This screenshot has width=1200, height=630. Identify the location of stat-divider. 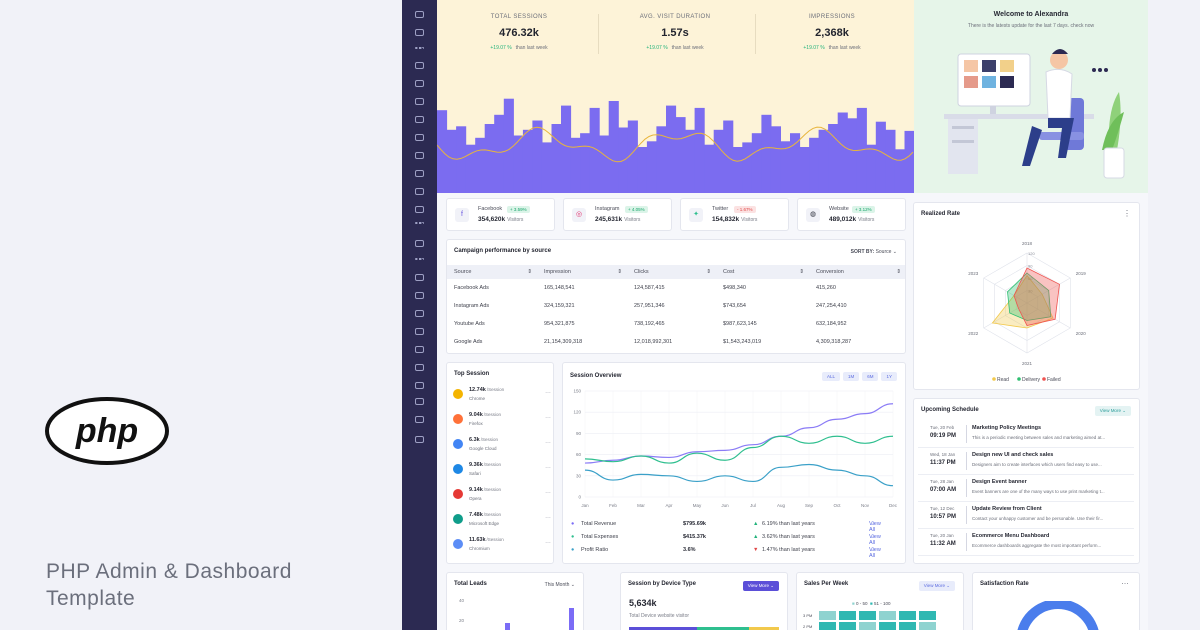
(755, 34).